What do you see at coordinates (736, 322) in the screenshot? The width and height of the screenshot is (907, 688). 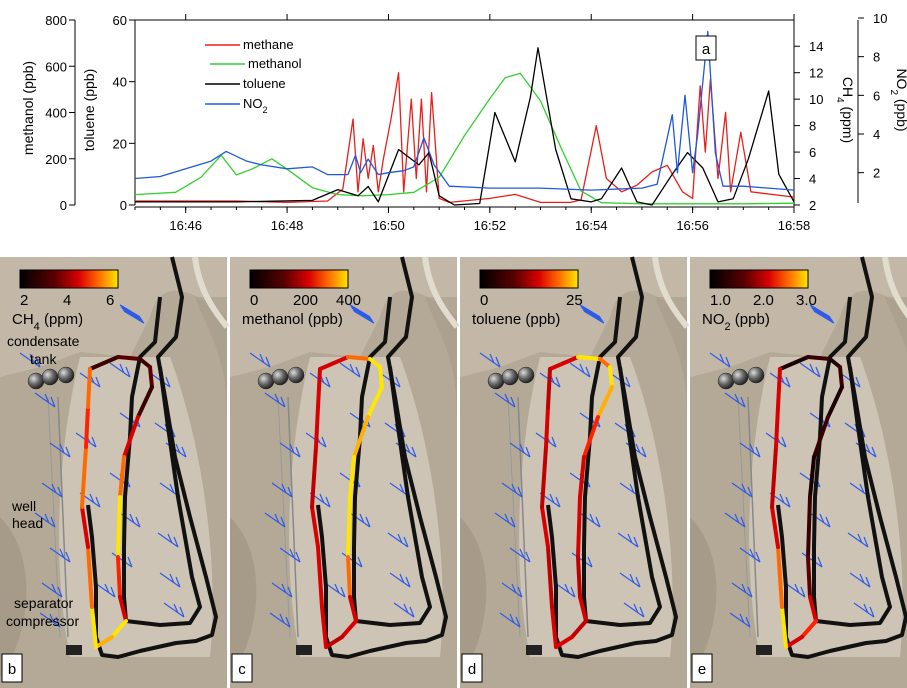 I see `colorbar-label: NO2 (ppb)` at bounding box center [736, 322].